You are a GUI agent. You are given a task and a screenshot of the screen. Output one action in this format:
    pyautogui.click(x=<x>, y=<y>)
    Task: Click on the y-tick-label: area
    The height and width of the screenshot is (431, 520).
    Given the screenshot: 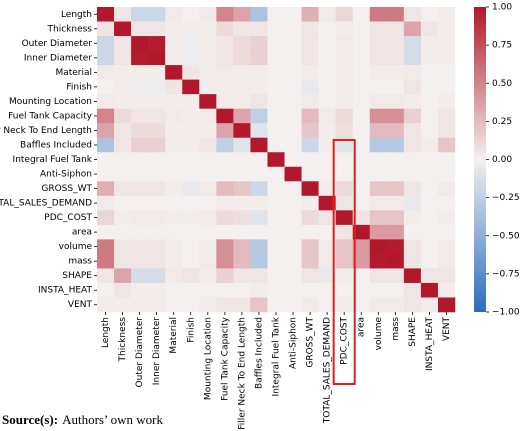 What is the action you would take?
    pyautogui.click(x=82, y=233)
    